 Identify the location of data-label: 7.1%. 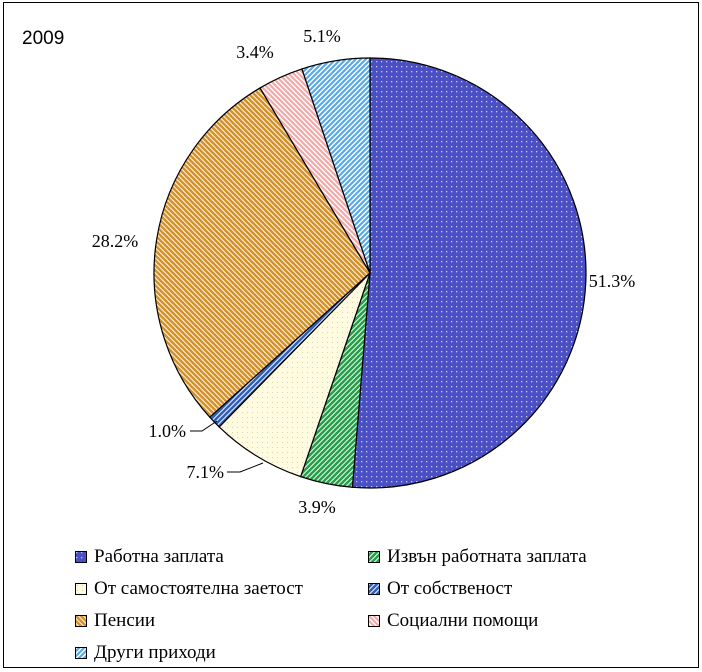
(206, 472).